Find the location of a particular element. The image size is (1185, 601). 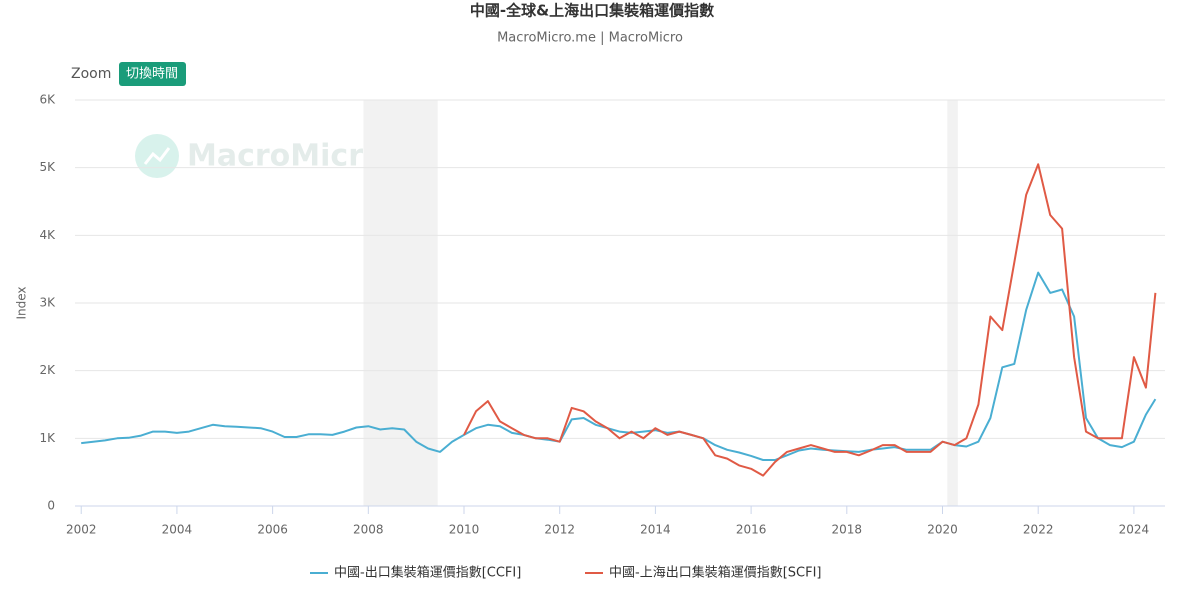

x-tick-label: 2018 is located at coordinates (847, 530).